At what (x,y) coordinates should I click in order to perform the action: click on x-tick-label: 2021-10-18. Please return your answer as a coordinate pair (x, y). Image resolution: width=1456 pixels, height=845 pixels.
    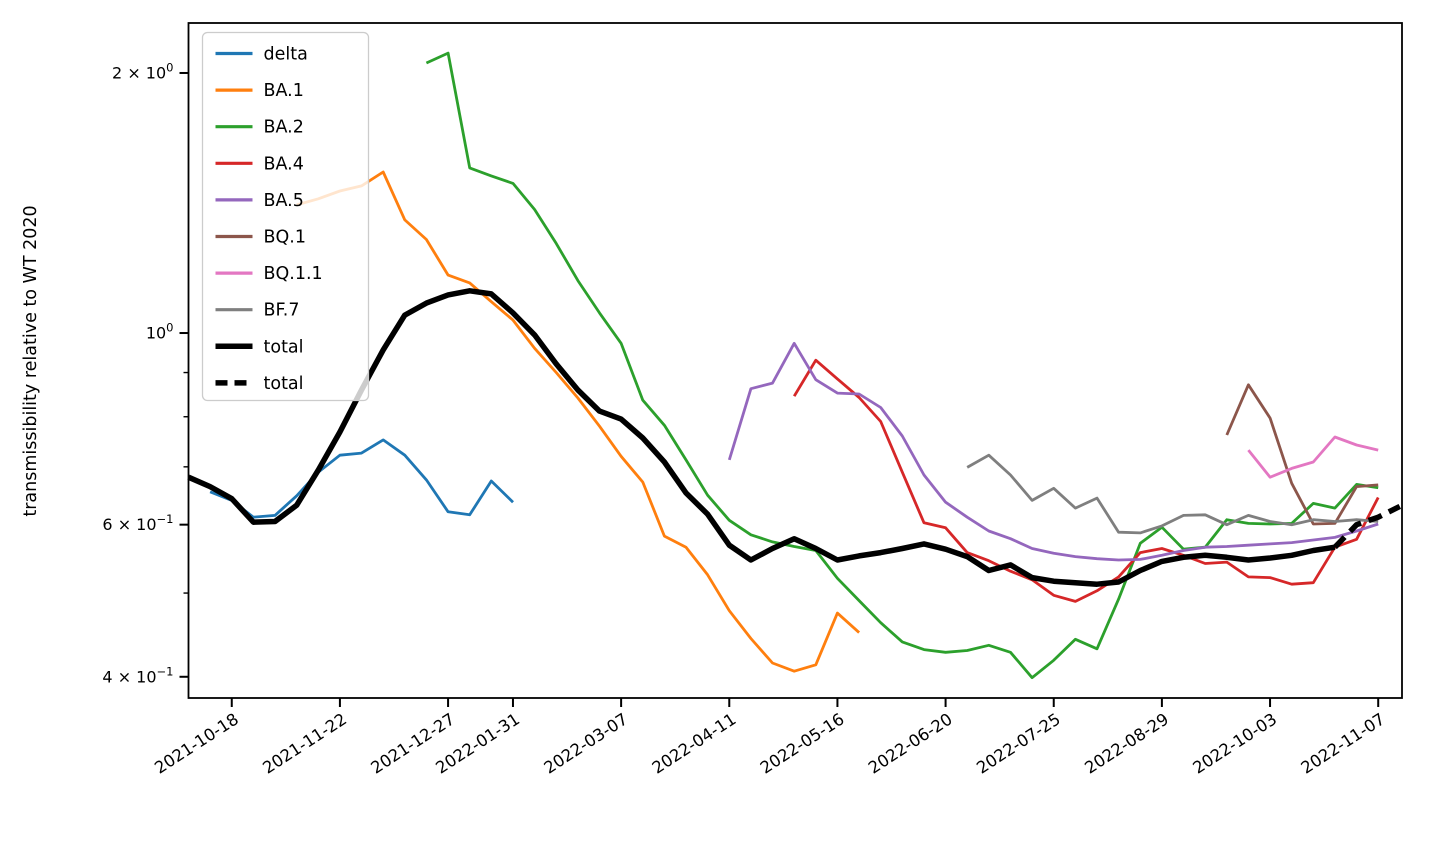
    Looking at the image, I should click on (196, 743).